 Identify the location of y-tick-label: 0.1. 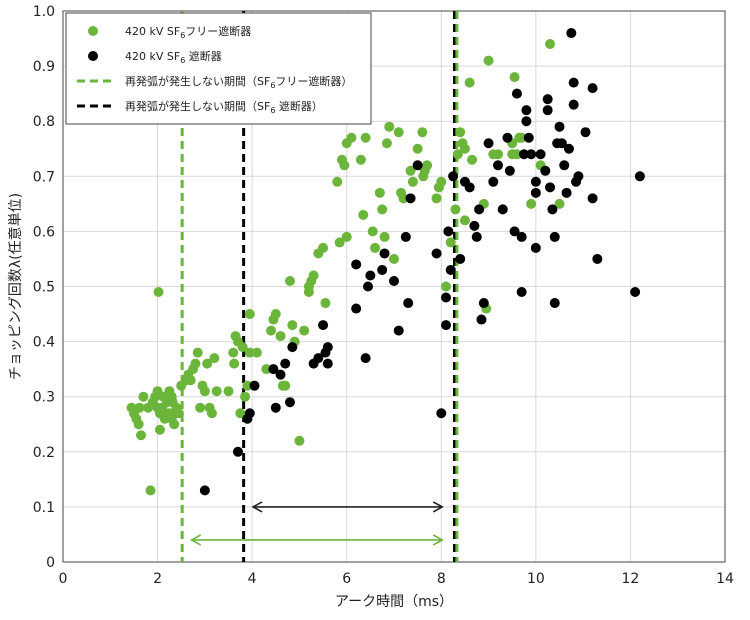
(44, 508).